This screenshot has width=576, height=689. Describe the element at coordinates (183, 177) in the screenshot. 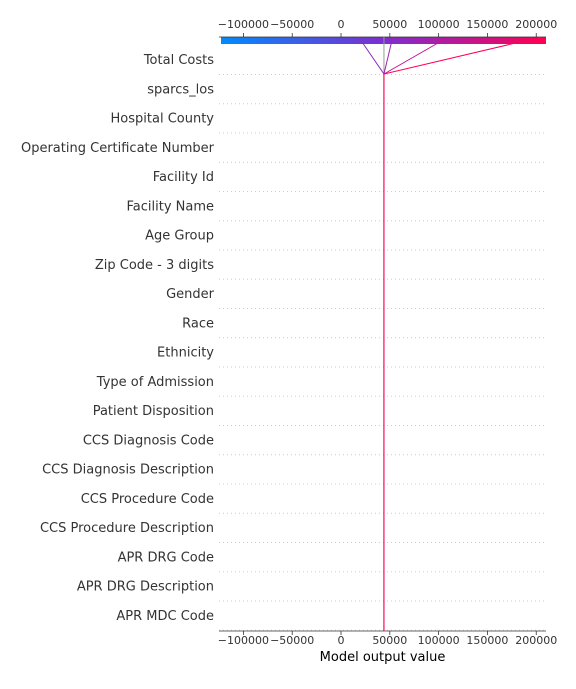

I see `feature-label: Facility Id` at that location.